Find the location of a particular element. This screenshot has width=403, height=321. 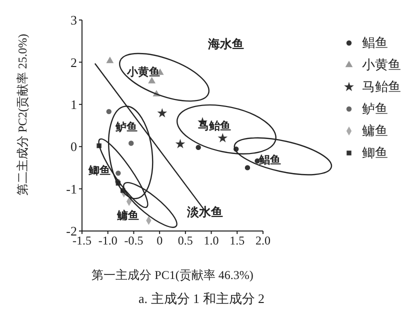

x-tick-label: -0.5 is located at coordinates (134, 241).